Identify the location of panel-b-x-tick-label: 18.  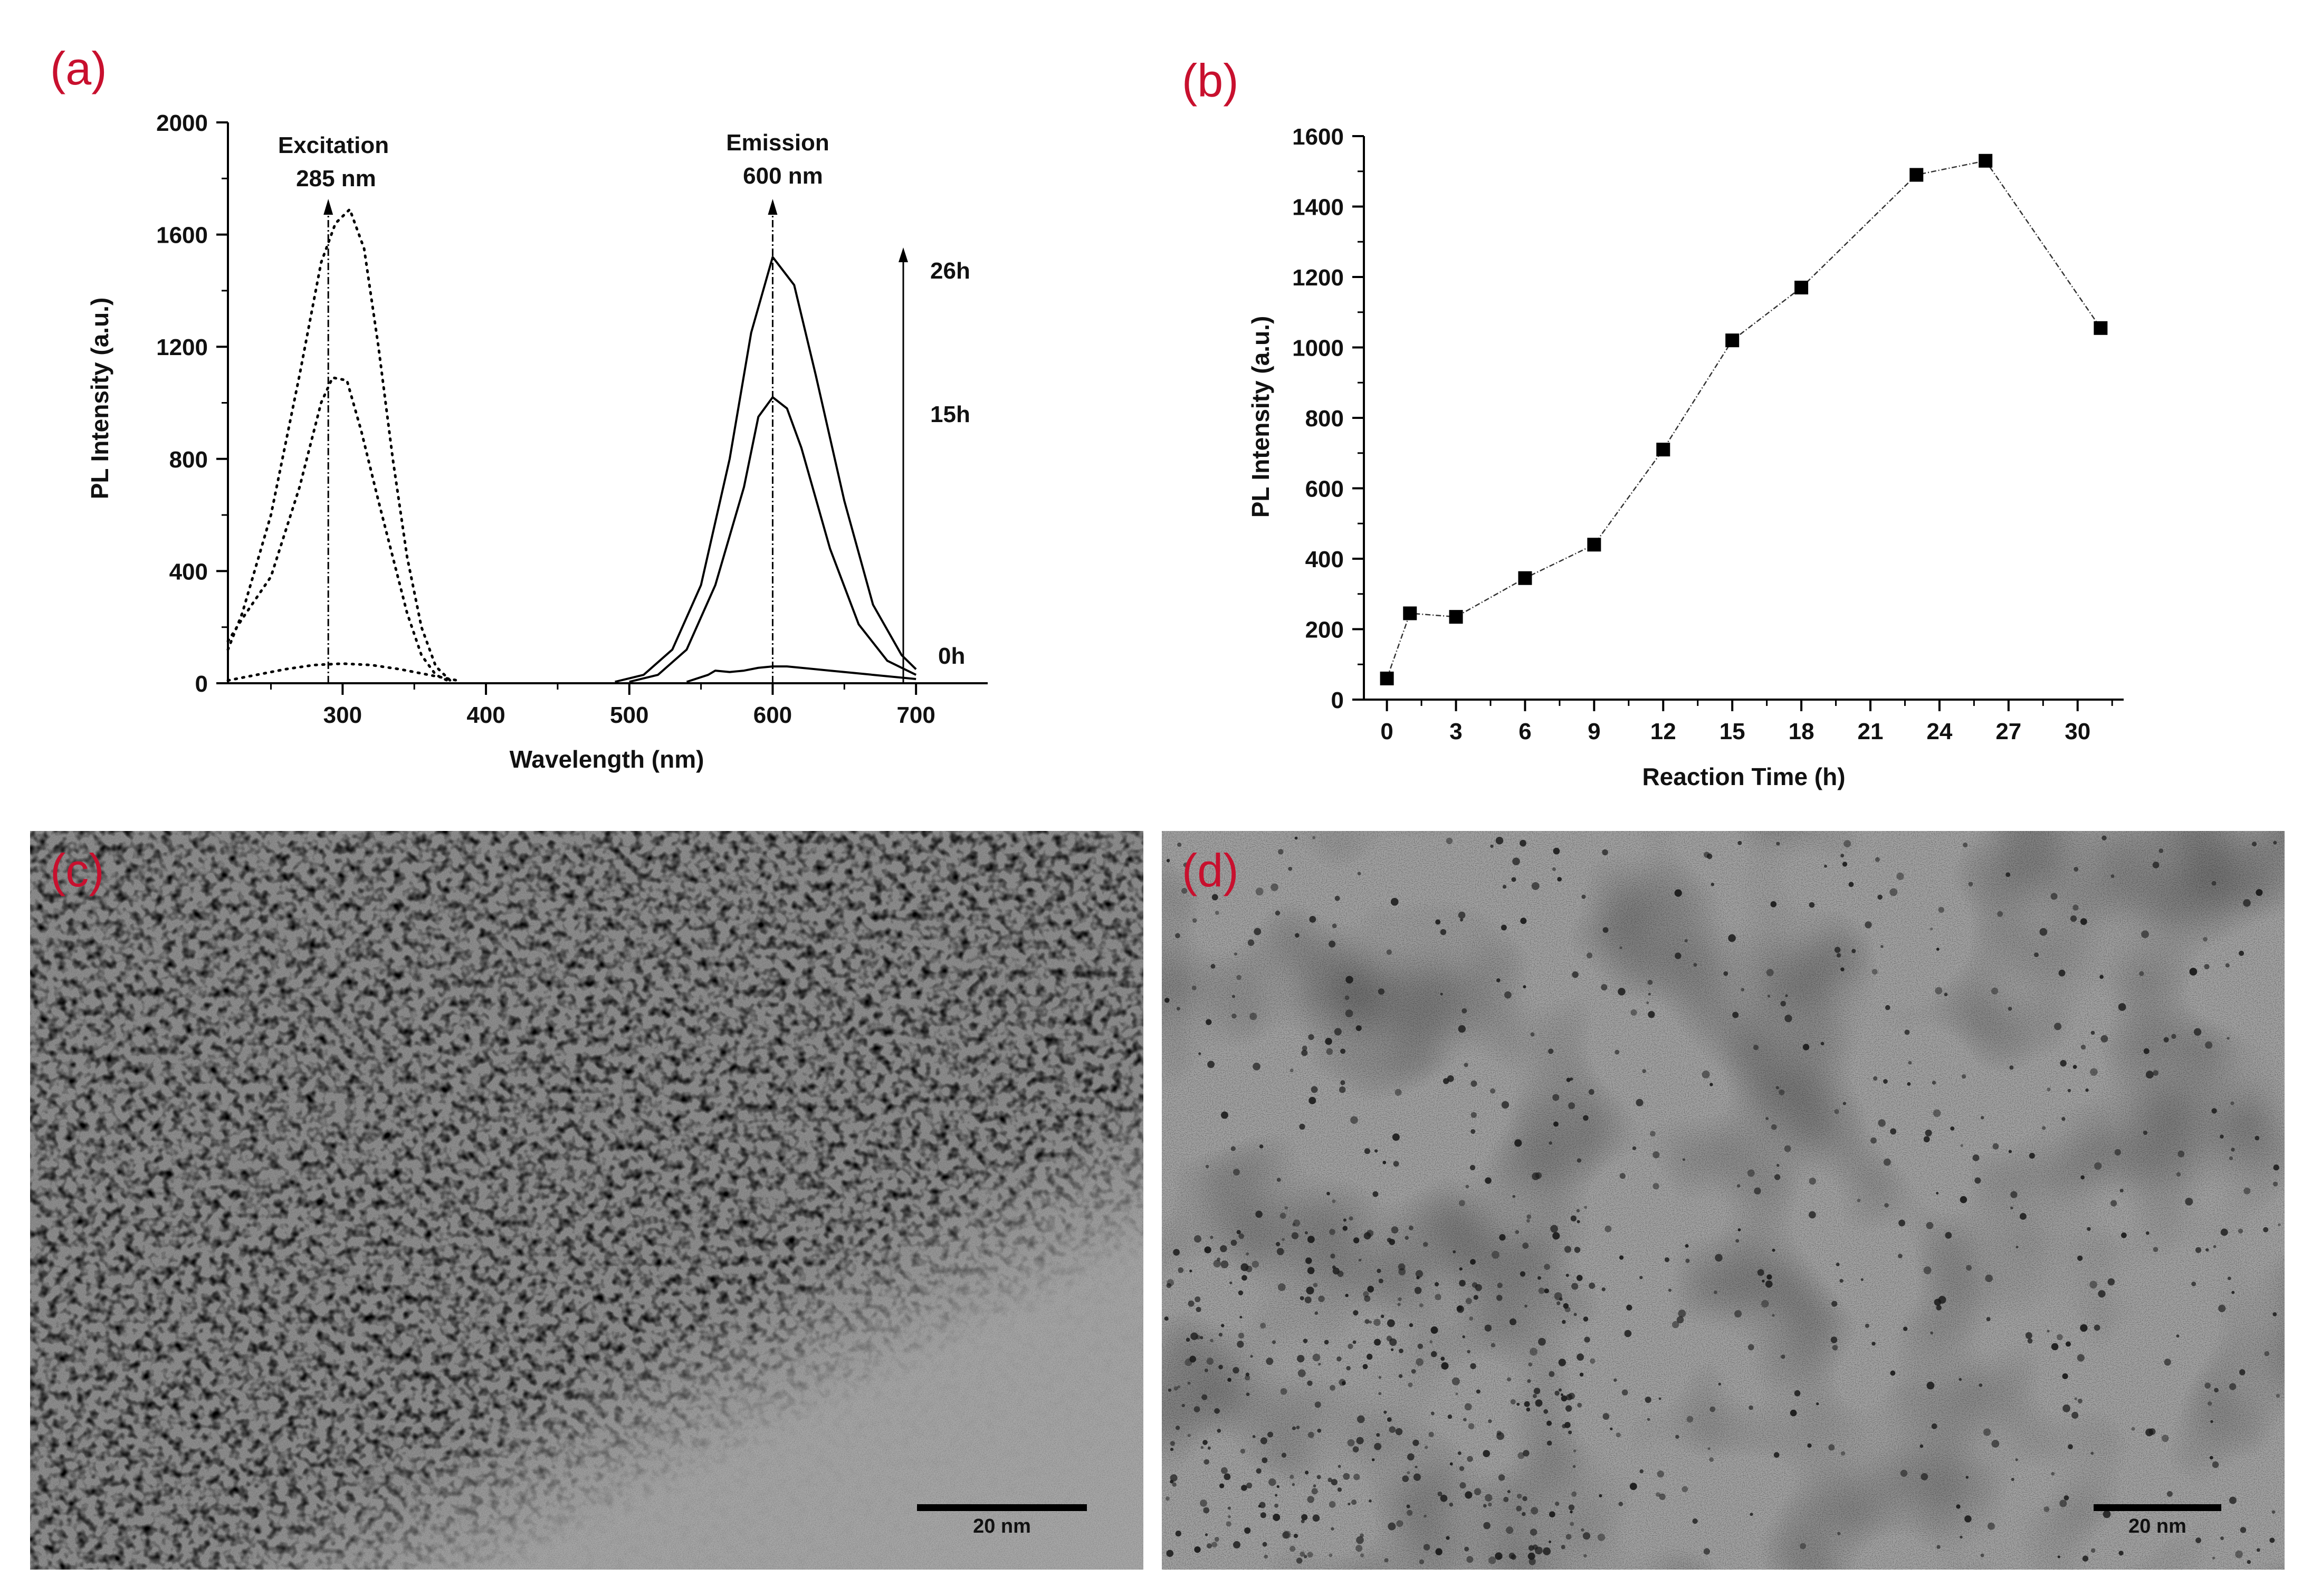
(1801, 731).